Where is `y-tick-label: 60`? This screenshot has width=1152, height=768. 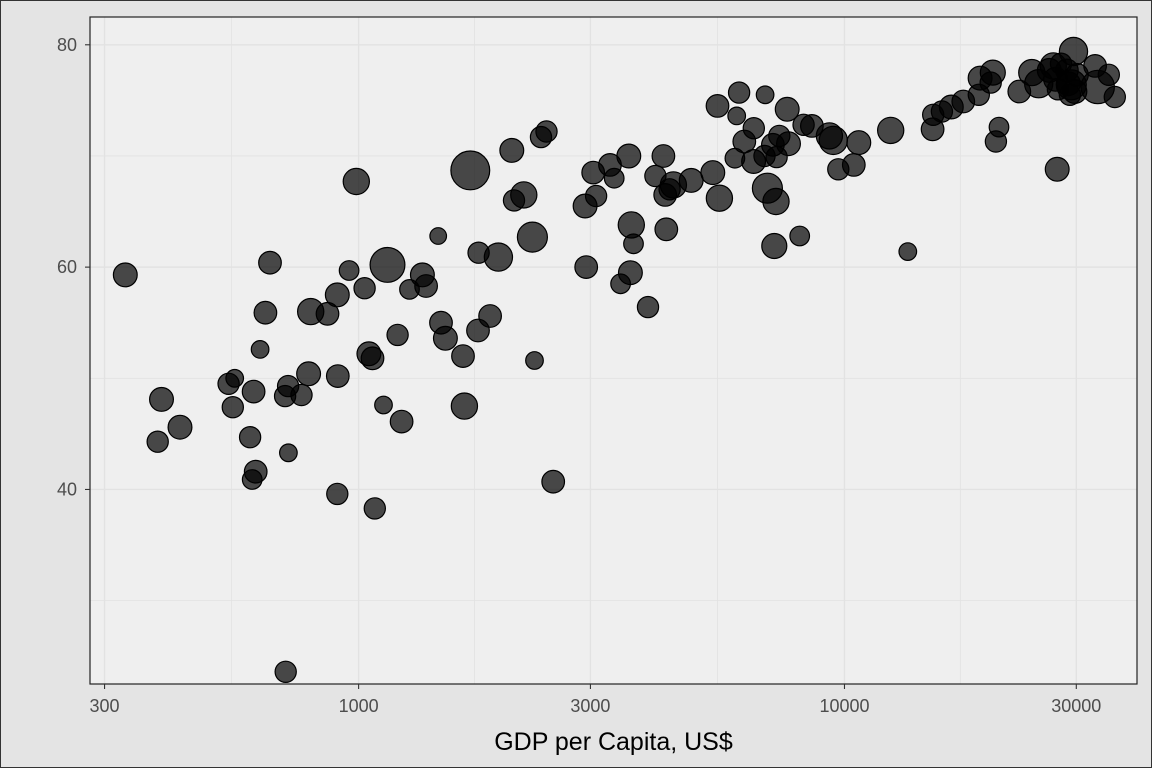
y-tick-label: 60 is located at coordinates (67, 267).